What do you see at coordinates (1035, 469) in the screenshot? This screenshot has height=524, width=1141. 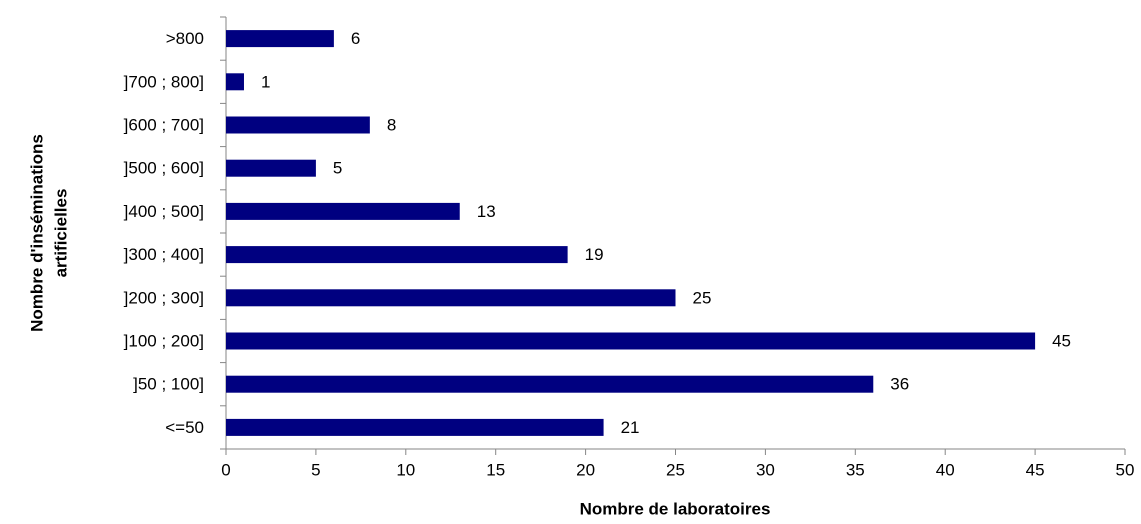 I see `x-tick-label: 45` at bounding box center [1035, 469].